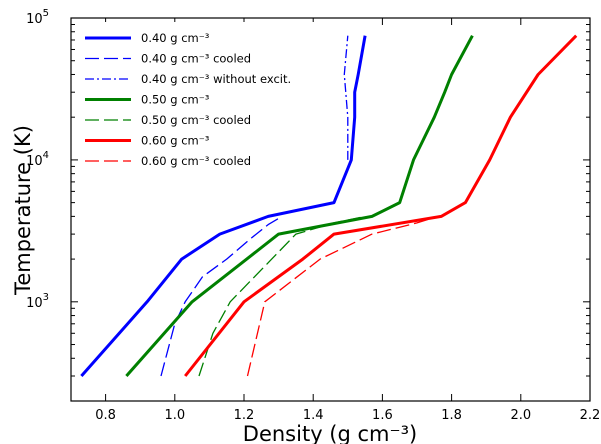 The width and height of the screenshot is (601, 444). Describe the element at coordinates (520, 415) in the screenshot. I see `x-tick-label-6: 2.0` at that location.